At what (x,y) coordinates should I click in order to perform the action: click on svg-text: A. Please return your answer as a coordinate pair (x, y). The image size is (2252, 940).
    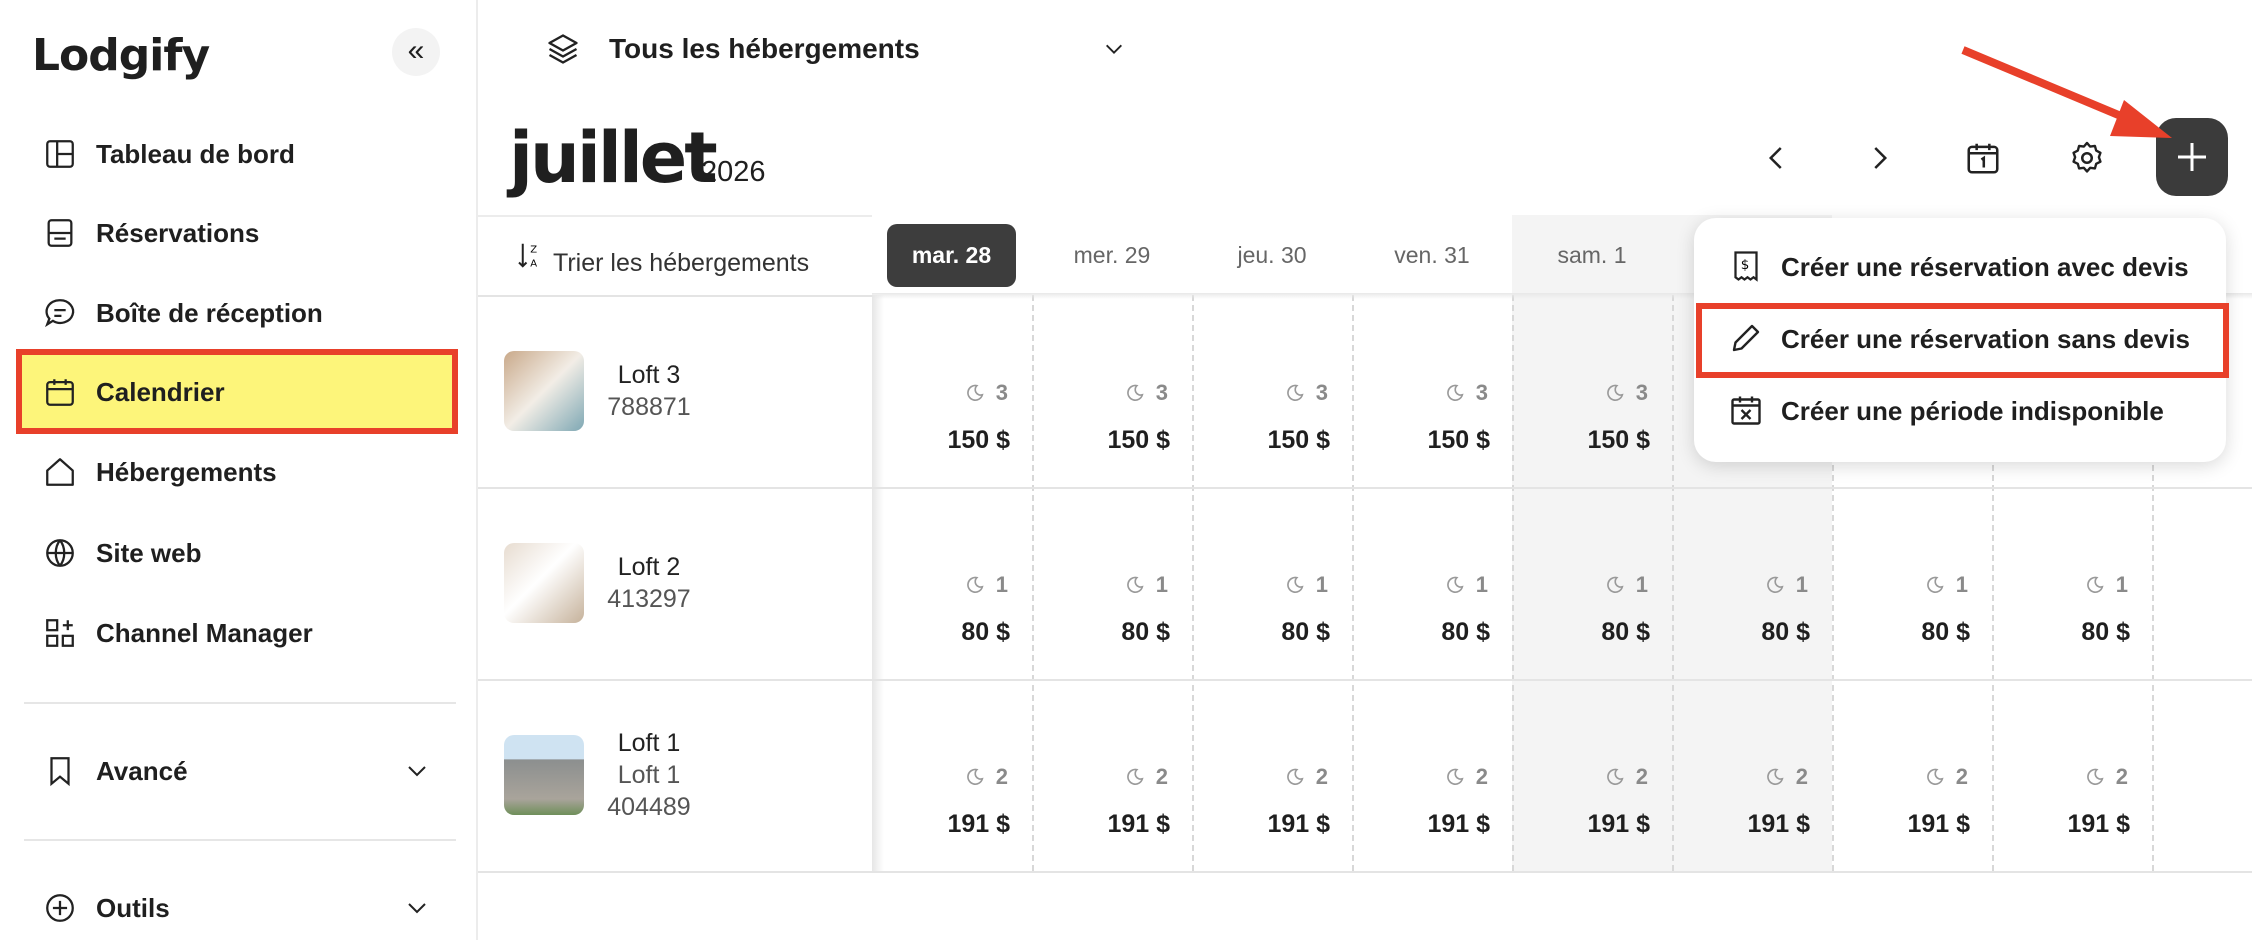
    Looking at the image, I should click on (533, 263).